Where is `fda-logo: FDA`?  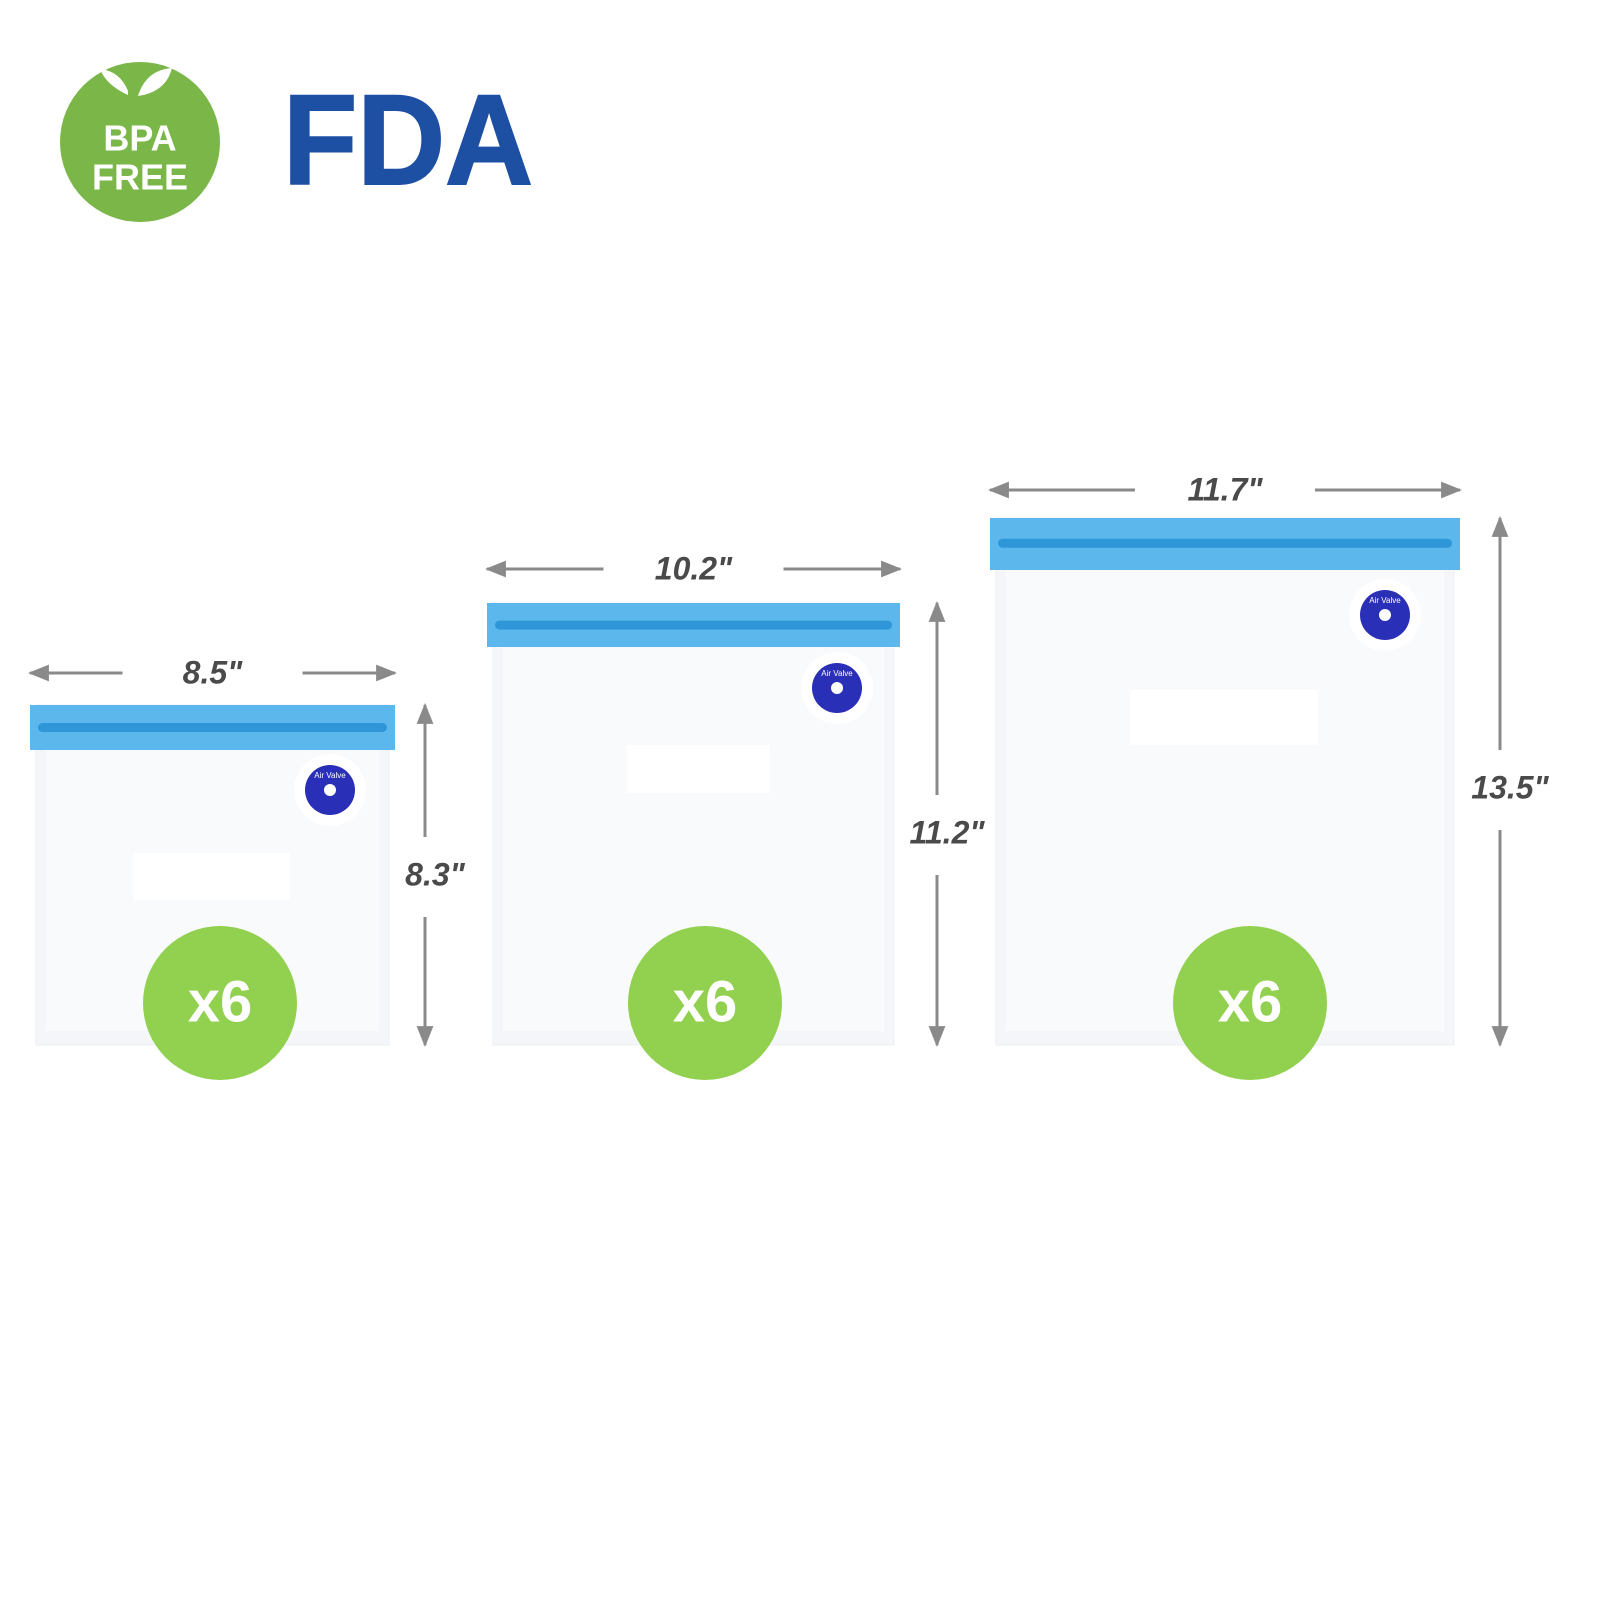
fda-logo: FDA is located at coordinates (408, 140).